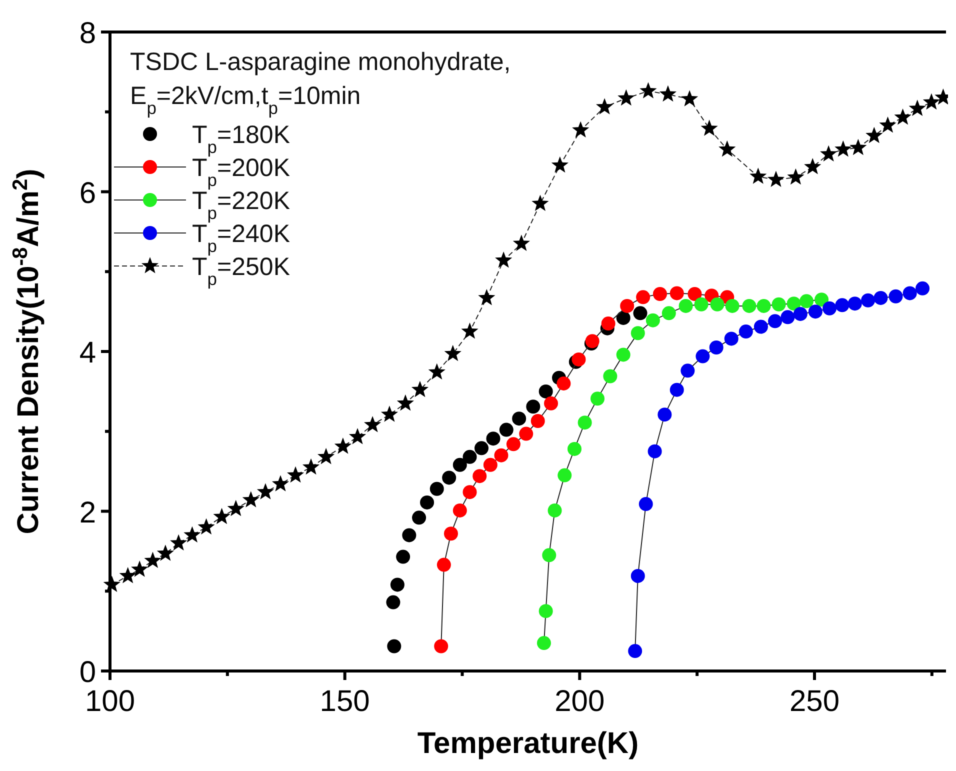 This screenshot has width=956, height=771. I want to click on y-tick-label: 4, so click(87, 353).